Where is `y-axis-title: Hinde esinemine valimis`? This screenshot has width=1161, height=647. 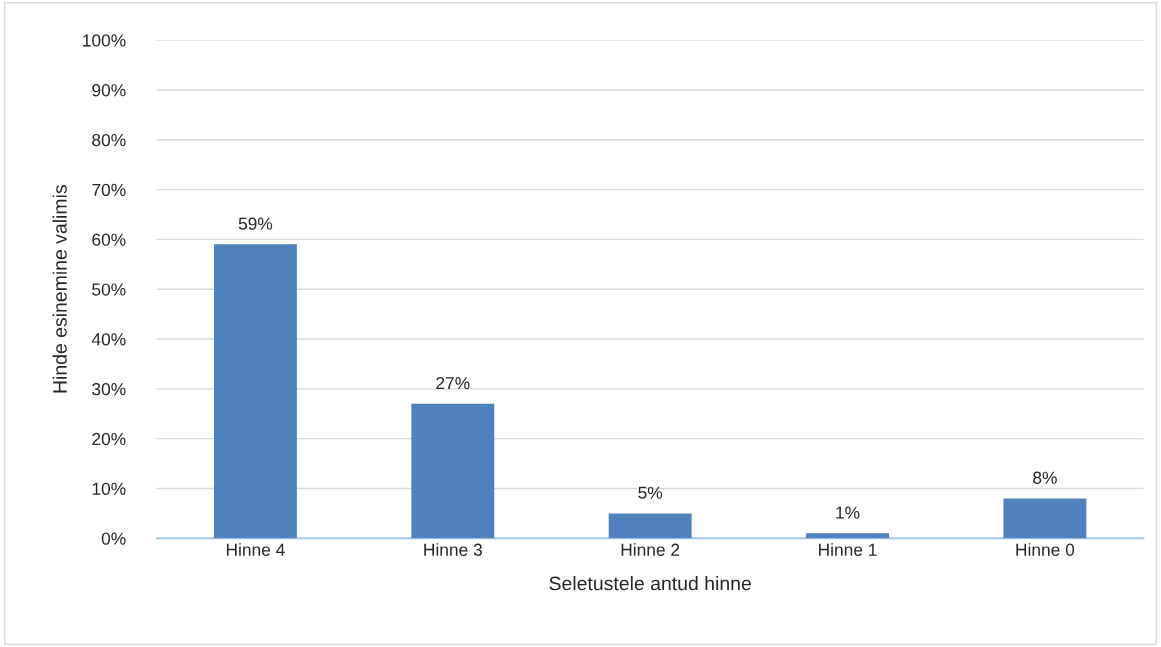
y-axis-title: Hinde esinemine valimis is located at coordinates (59, 289).